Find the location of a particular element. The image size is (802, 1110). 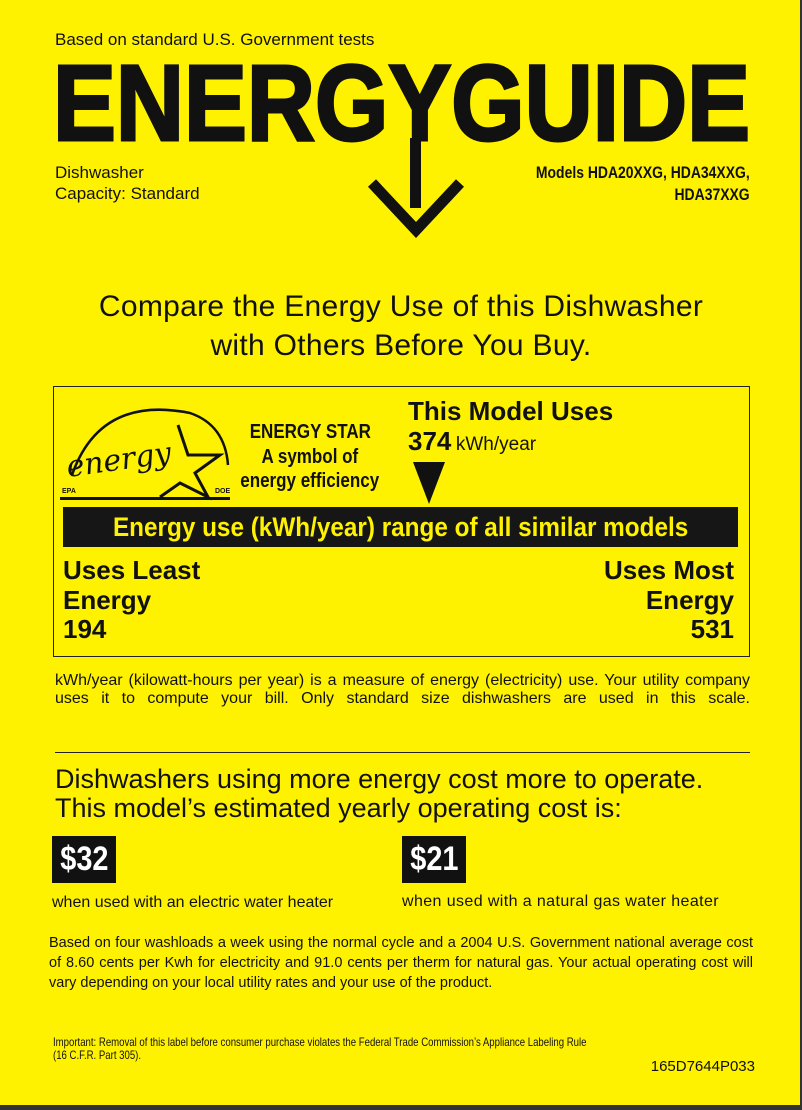

svg-text: energy is located at coordinates (119, 459).